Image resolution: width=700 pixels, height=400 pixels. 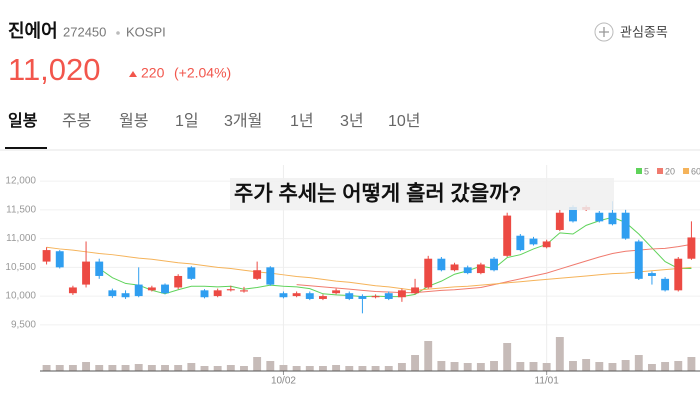 What do you see at coordinates (187, 121) in the screenshot?
I see `tab: 1일` at bounding box center [187, 121].